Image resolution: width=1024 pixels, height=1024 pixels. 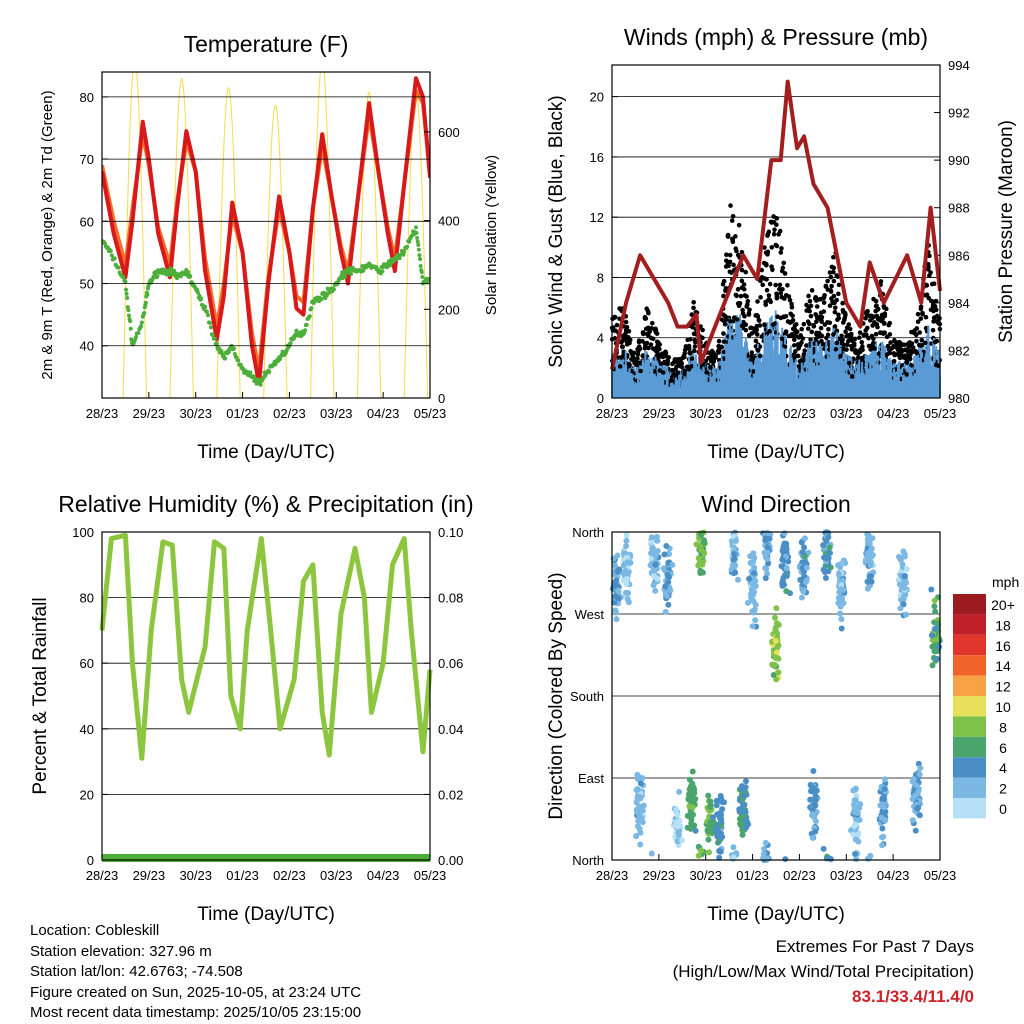 What do you see at coordinates (135, 235) in the screenshot?
I see `solar-insolation-line` at bounding box center [135, 235].